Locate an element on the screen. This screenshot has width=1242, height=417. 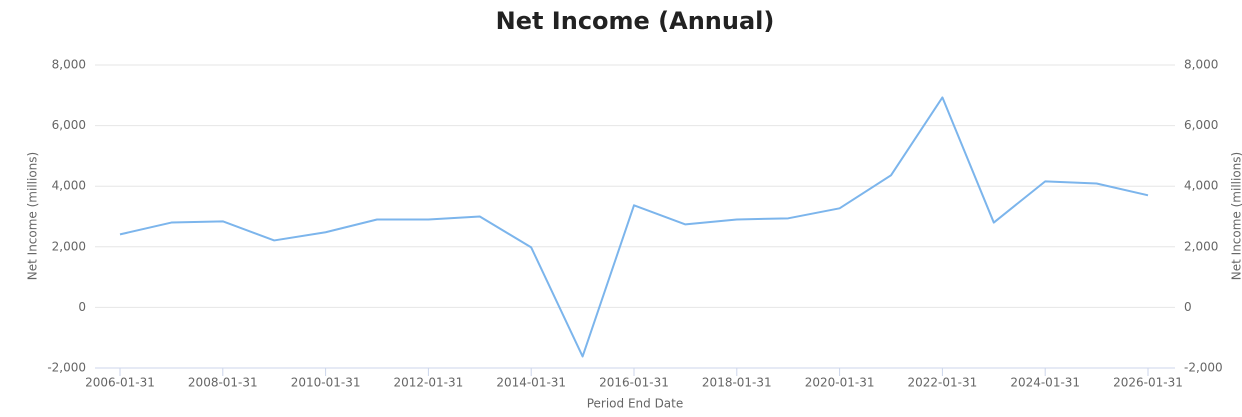
x-tick-label: 2020-01-31 is located at coordinates (840, 383).